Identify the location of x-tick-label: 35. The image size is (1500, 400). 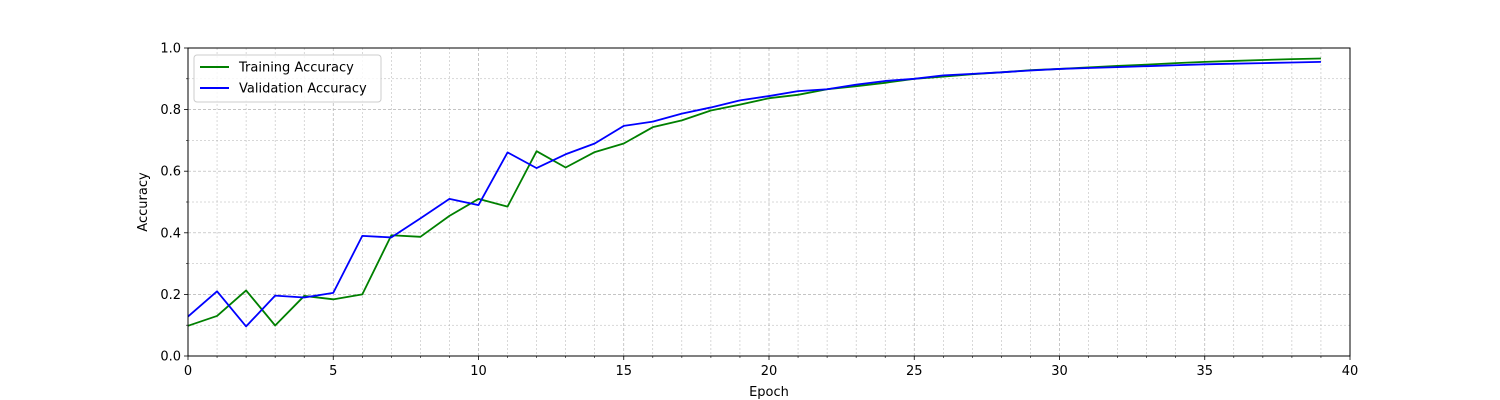
(1204, 371).